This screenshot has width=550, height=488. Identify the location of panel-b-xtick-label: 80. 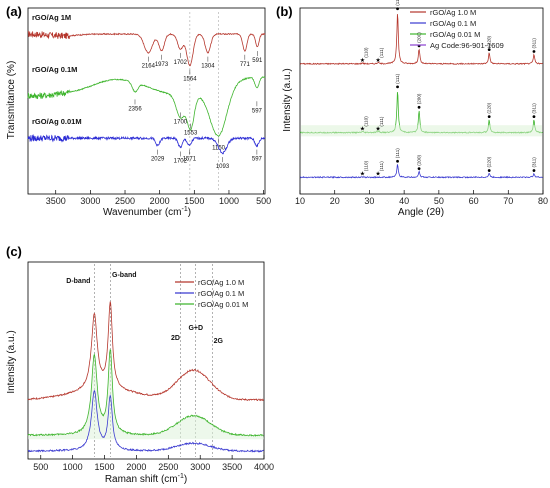
(543, 201).